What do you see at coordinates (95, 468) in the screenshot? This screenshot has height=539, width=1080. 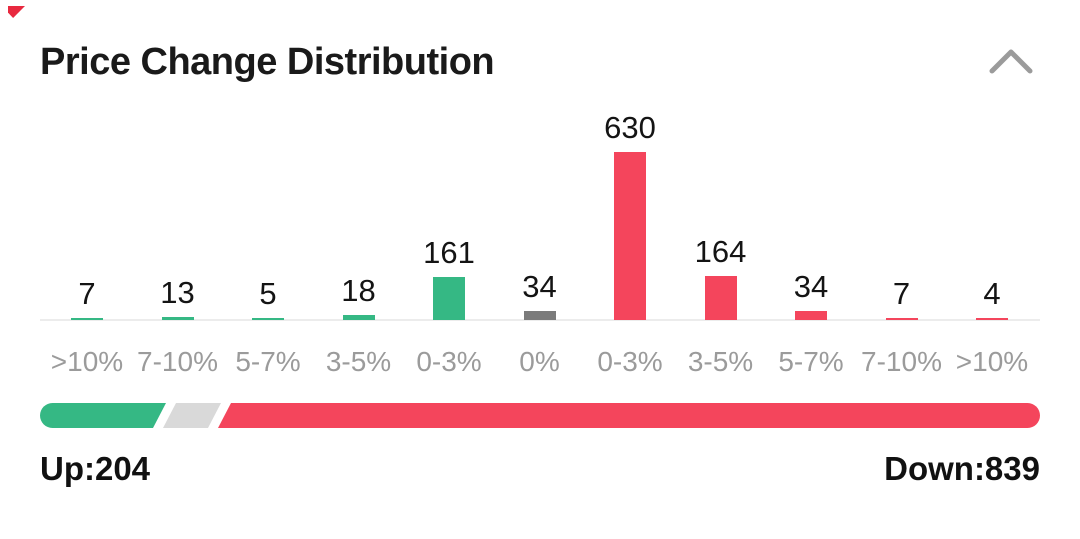 I see `up-total-label: Up:204` at bounding box center [95, 468].